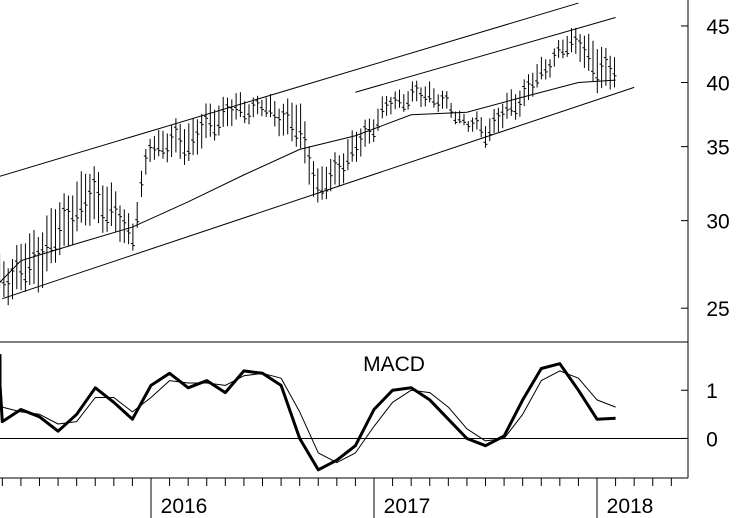  I want to click on macd-tick-label: 1, so click(712, 391).